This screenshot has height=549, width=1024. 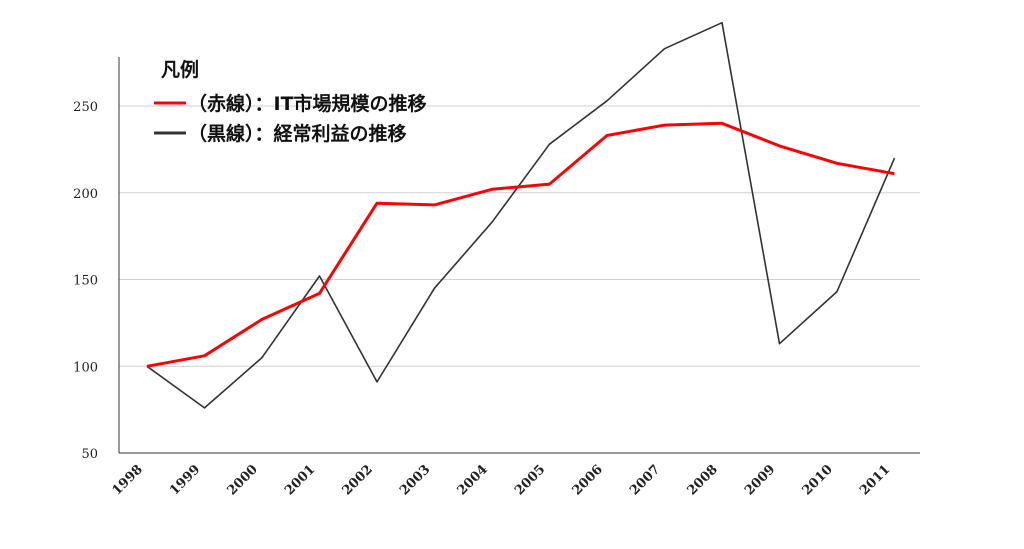 I want to click on y-tick-label: 250, so click(x=85, y=107).